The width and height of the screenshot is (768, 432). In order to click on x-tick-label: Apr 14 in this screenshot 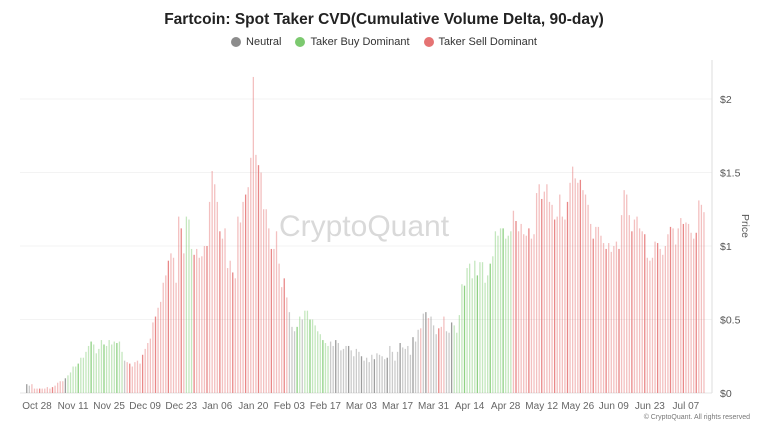, I will do `click(470, 406)`.